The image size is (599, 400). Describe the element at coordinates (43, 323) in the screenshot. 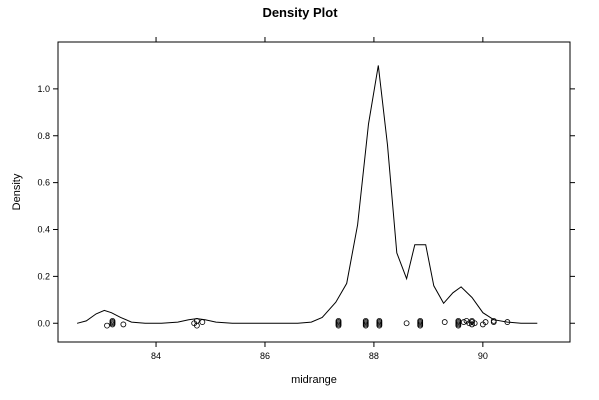

I see `y-tick-label: 0.0` at that location.